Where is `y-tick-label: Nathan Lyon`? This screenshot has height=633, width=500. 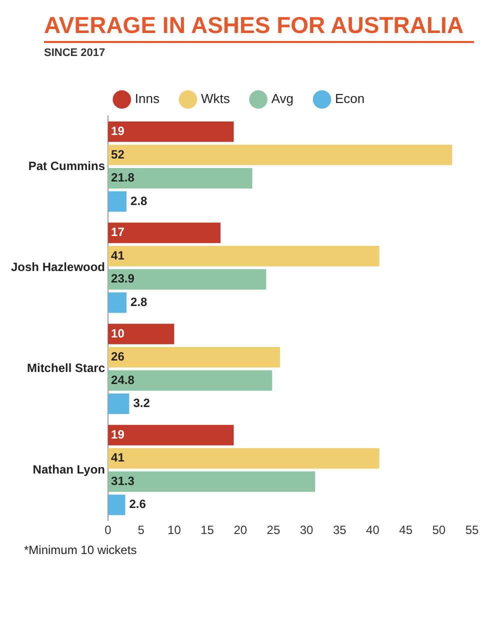
y-tick-label: Nathan Lyon is located at coordinates (69, 469).